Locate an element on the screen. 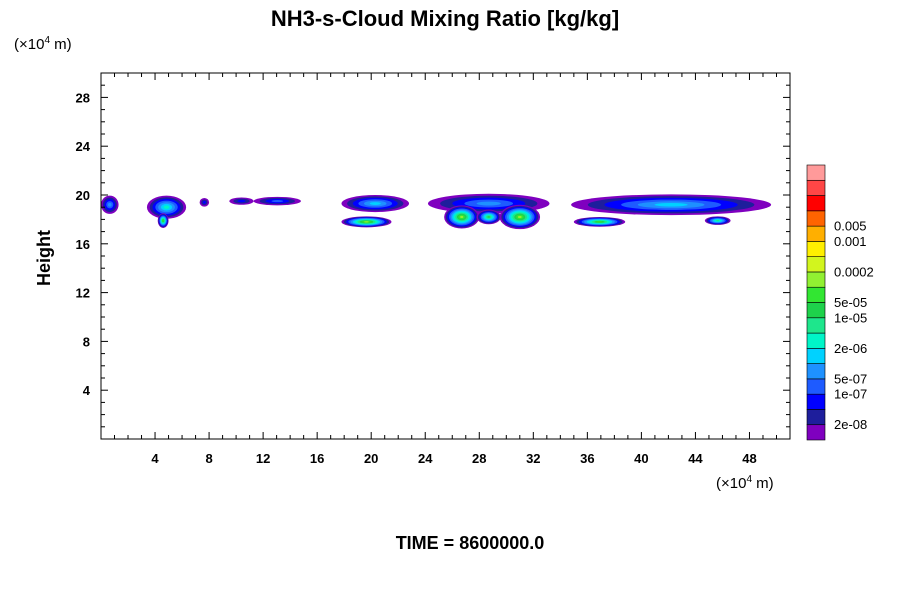 The width and height of the screenshot is (900, 600). x-tick-label: 48 is located at coordinates (749, 458).